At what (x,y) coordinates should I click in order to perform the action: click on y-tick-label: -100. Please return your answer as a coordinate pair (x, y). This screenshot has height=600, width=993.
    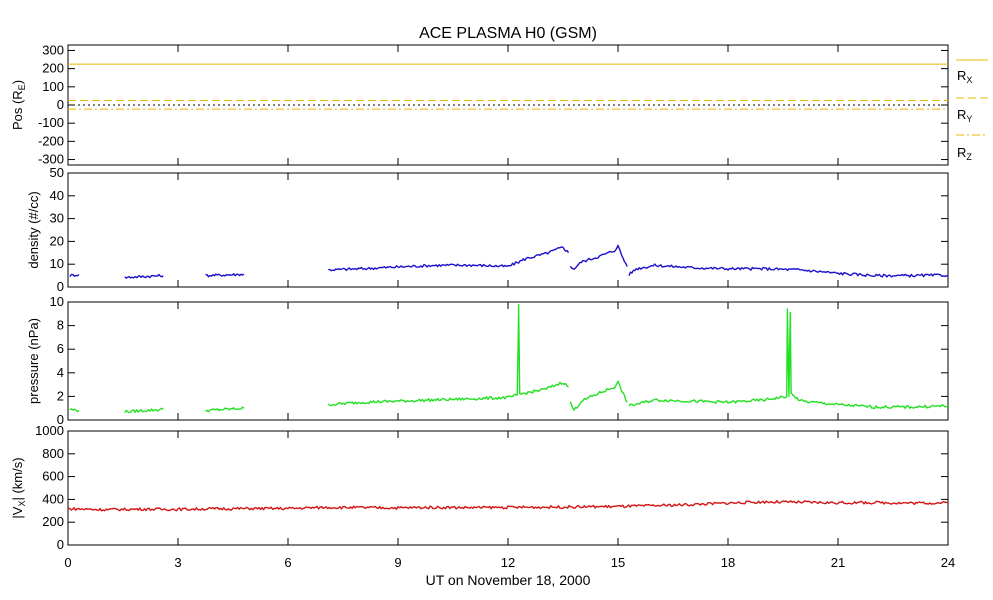
    Looking at the image, I should click on (51, 122).